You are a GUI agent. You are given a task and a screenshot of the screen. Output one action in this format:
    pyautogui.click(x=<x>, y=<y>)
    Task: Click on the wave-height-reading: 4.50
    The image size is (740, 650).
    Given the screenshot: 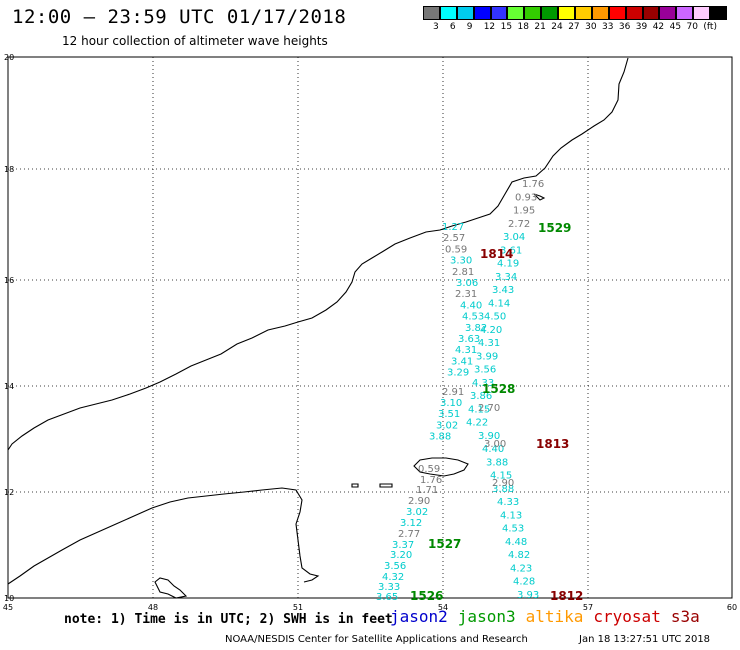 What is the action you would take?
    pyautogui.click(x=495, y=317)
    